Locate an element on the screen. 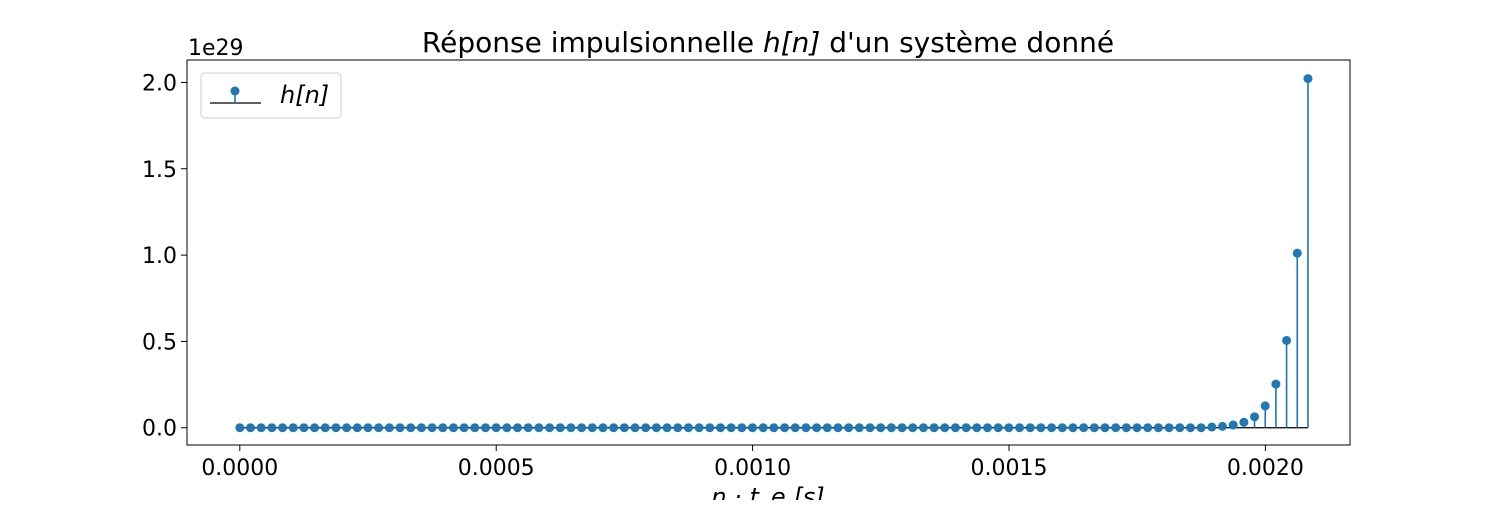 This screenshot has height=505, width=1500. legend-box is located at coordinates (271, 95).